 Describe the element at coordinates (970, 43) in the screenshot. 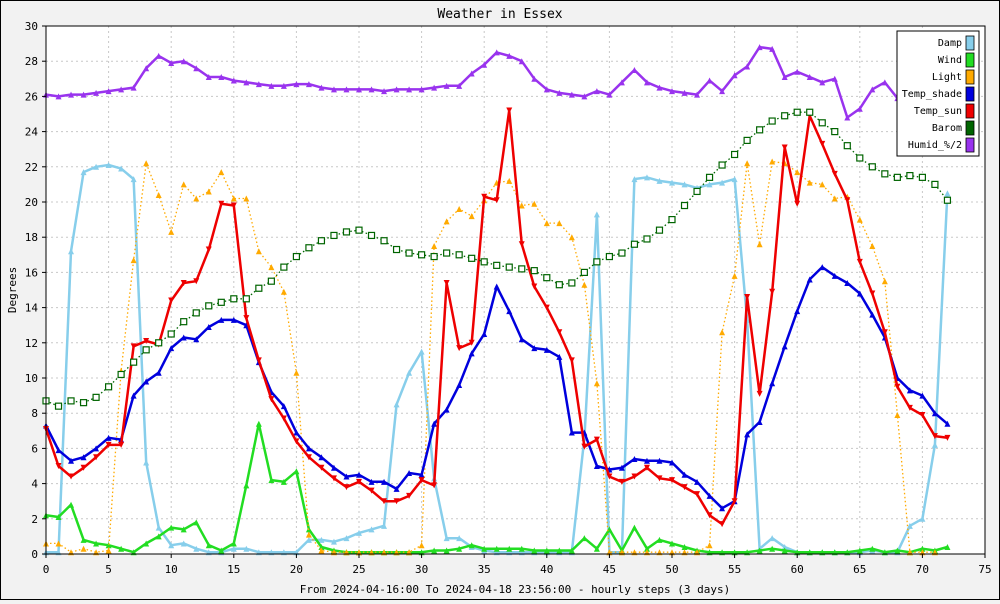

I see `legend-swatch-damp` at that location.